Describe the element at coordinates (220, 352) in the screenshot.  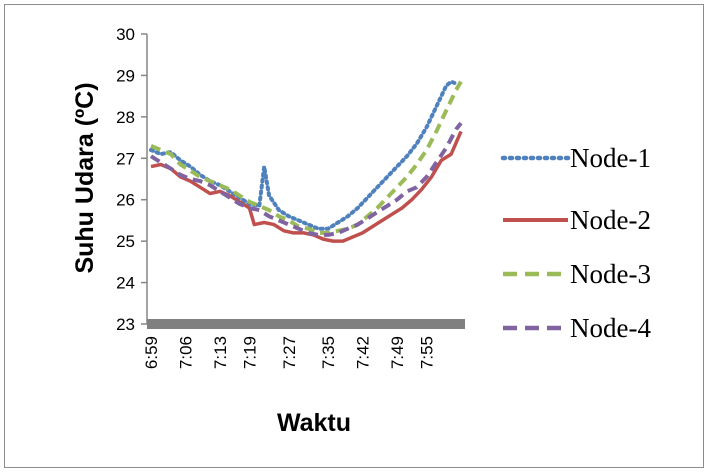
I see `x-tick-label: 7:13` at that location.